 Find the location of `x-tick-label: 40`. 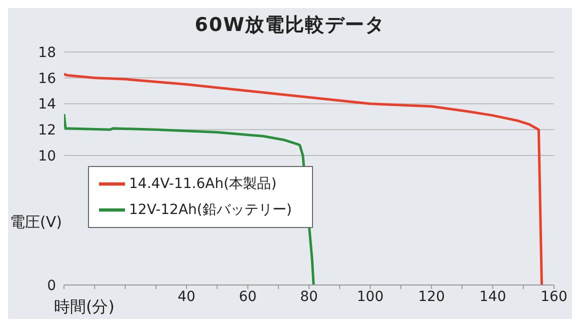

x-tick-label: 40 is located at coordinates (187, 296).